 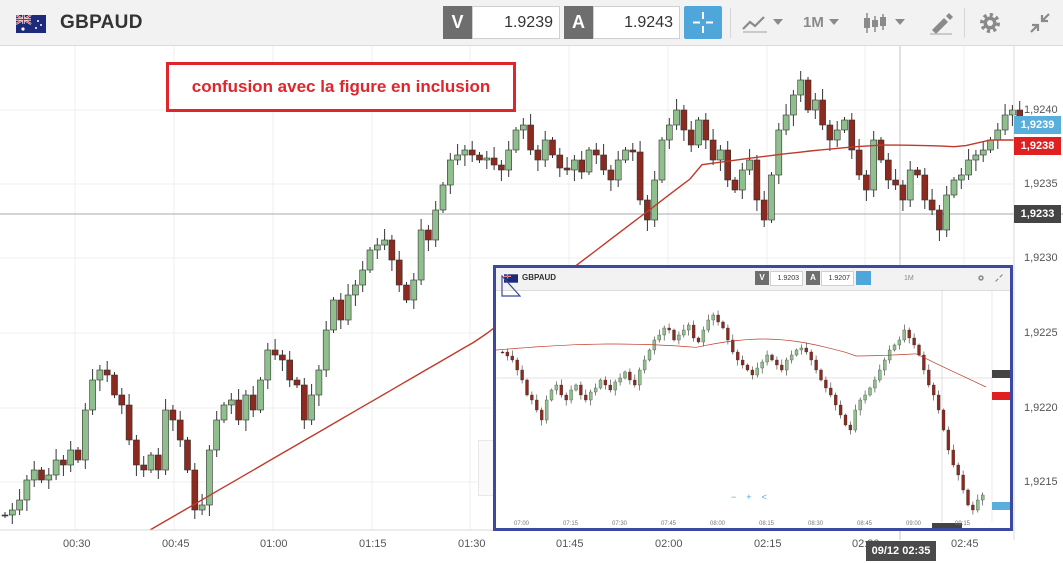 I want to click on cursor-time-tooltip: 09/12 02:35, so click(x=901, y=551).